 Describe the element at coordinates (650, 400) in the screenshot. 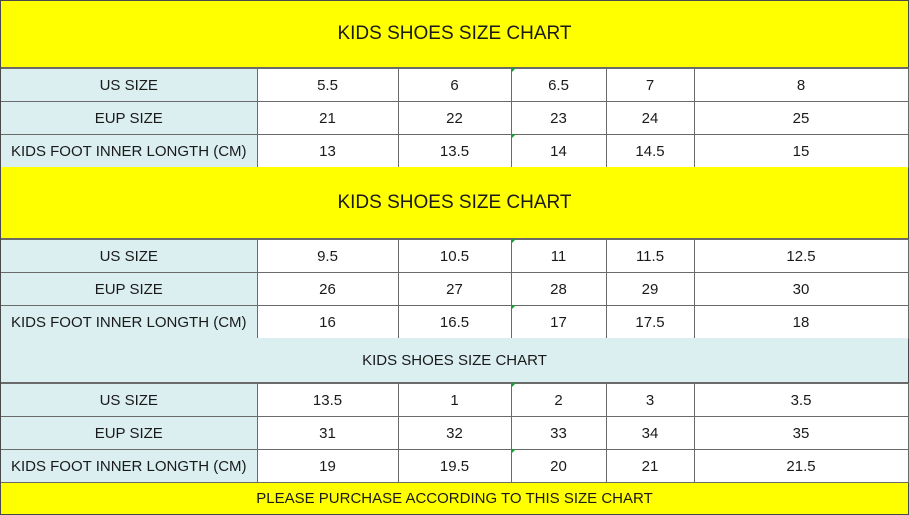

I see `cell: 3` at that location.